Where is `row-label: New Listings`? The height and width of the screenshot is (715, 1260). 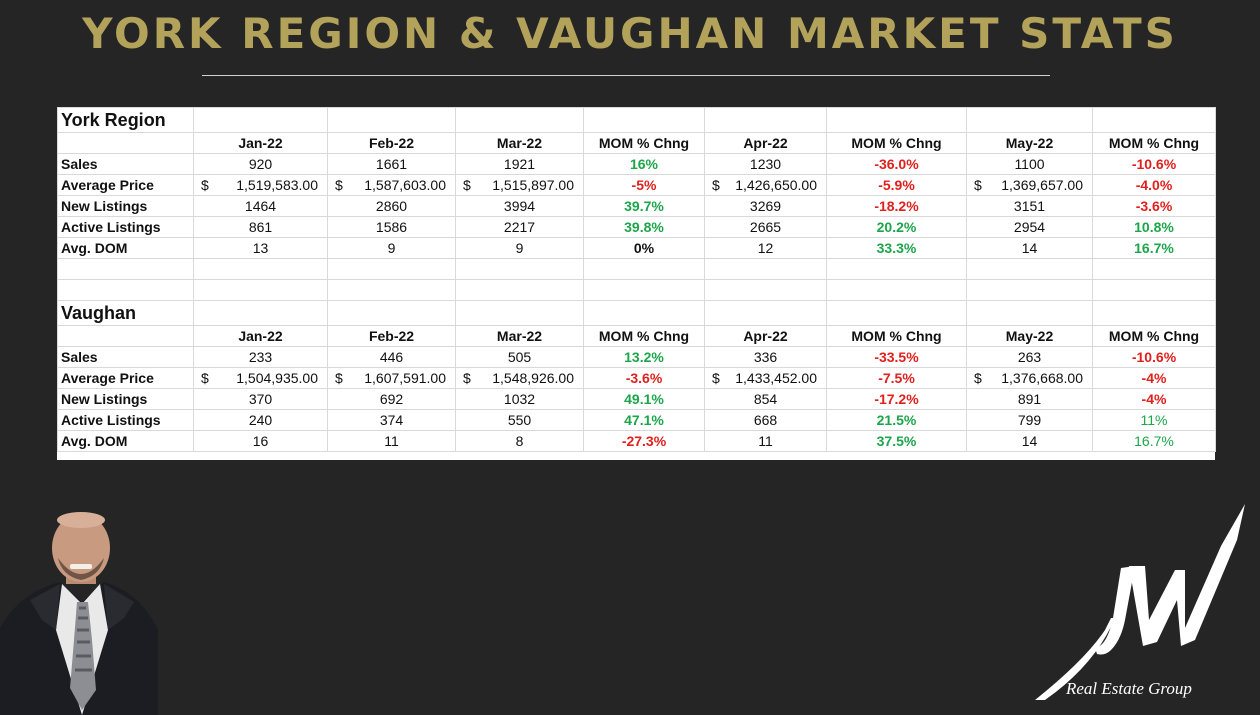 row-label: New Listings is located at coordinates (125, 206).